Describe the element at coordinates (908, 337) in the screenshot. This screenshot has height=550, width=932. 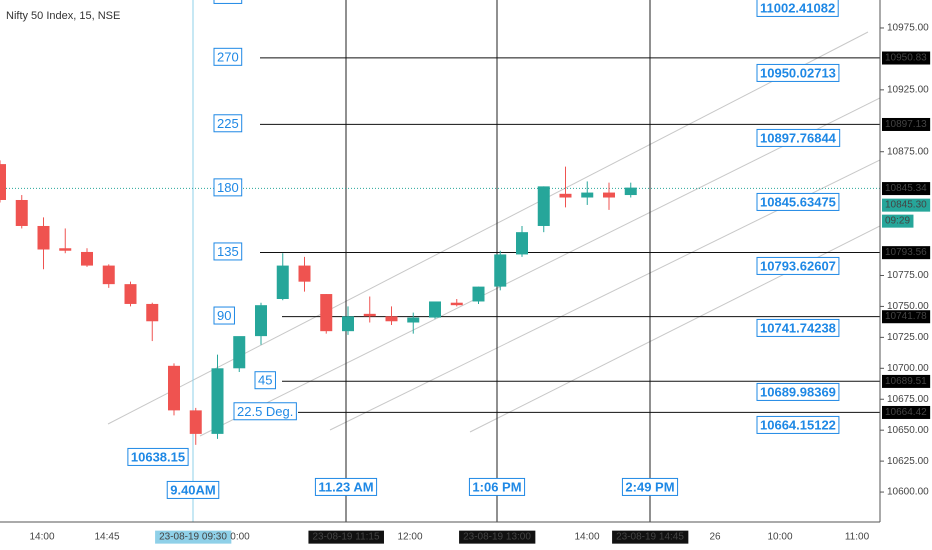
I see `y-tick-label: 10725.00` at that location.